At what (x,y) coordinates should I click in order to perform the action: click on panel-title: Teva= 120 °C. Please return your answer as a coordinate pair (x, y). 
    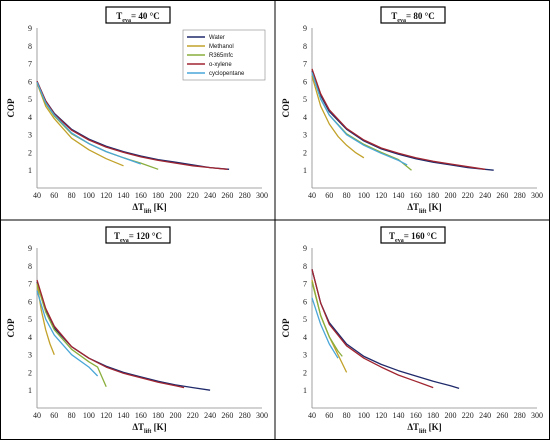
    Looking at the image, I should click on (138, 237).